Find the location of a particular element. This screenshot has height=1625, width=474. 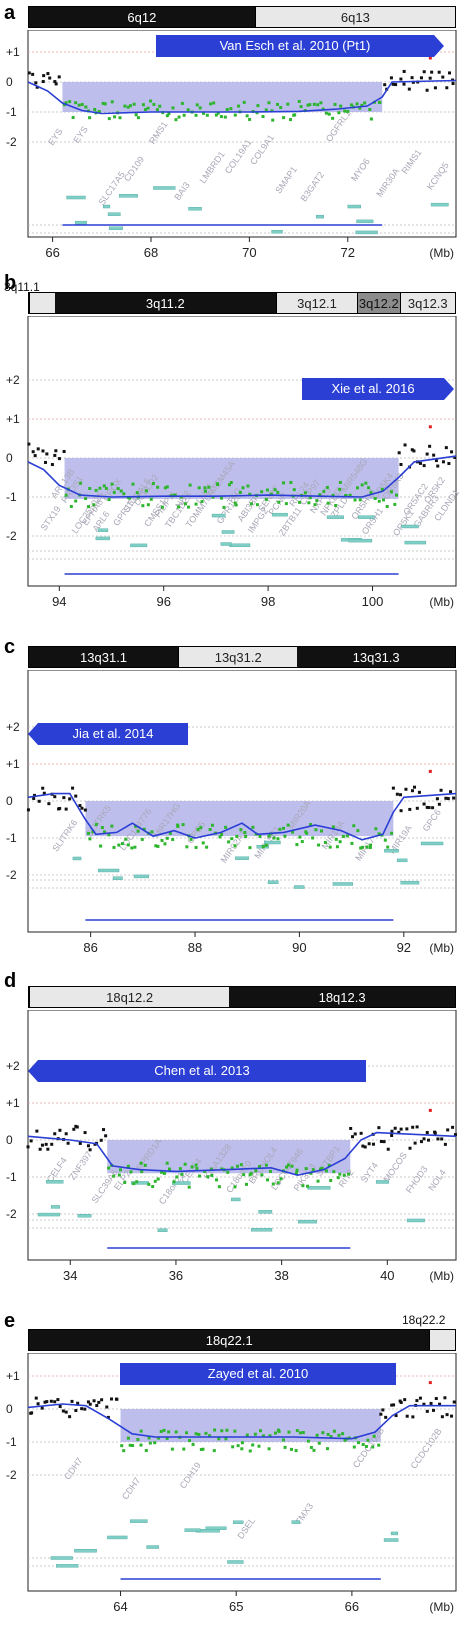

gene-label: CDH7 is located at coordinates (131, 1489).